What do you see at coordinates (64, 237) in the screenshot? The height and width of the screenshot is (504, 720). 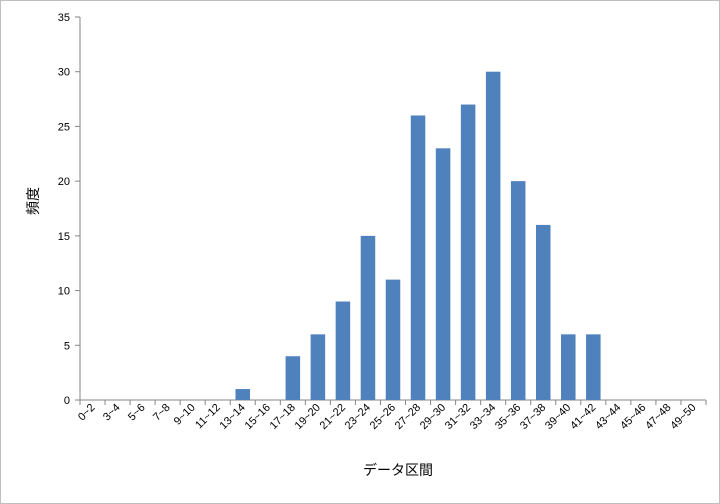 I see `y-tick-label: 15` at bounding box center [64, 237].